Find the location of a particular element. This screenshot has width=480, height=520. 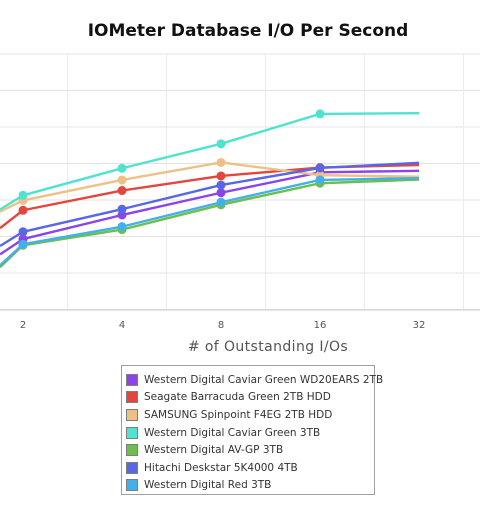

legend-item: Western Digital Red 3TB is located at coordinates (250, 486).